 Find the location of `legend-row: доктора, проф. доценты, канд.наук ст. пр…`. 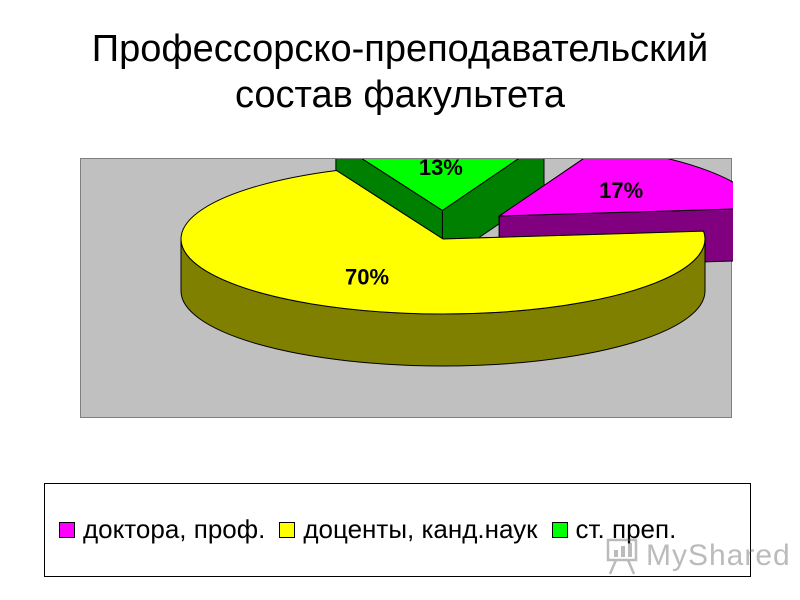

legend-row: доктора, проф. доценты, канд.наук ст. пр… is located at coordinates (374, 529).